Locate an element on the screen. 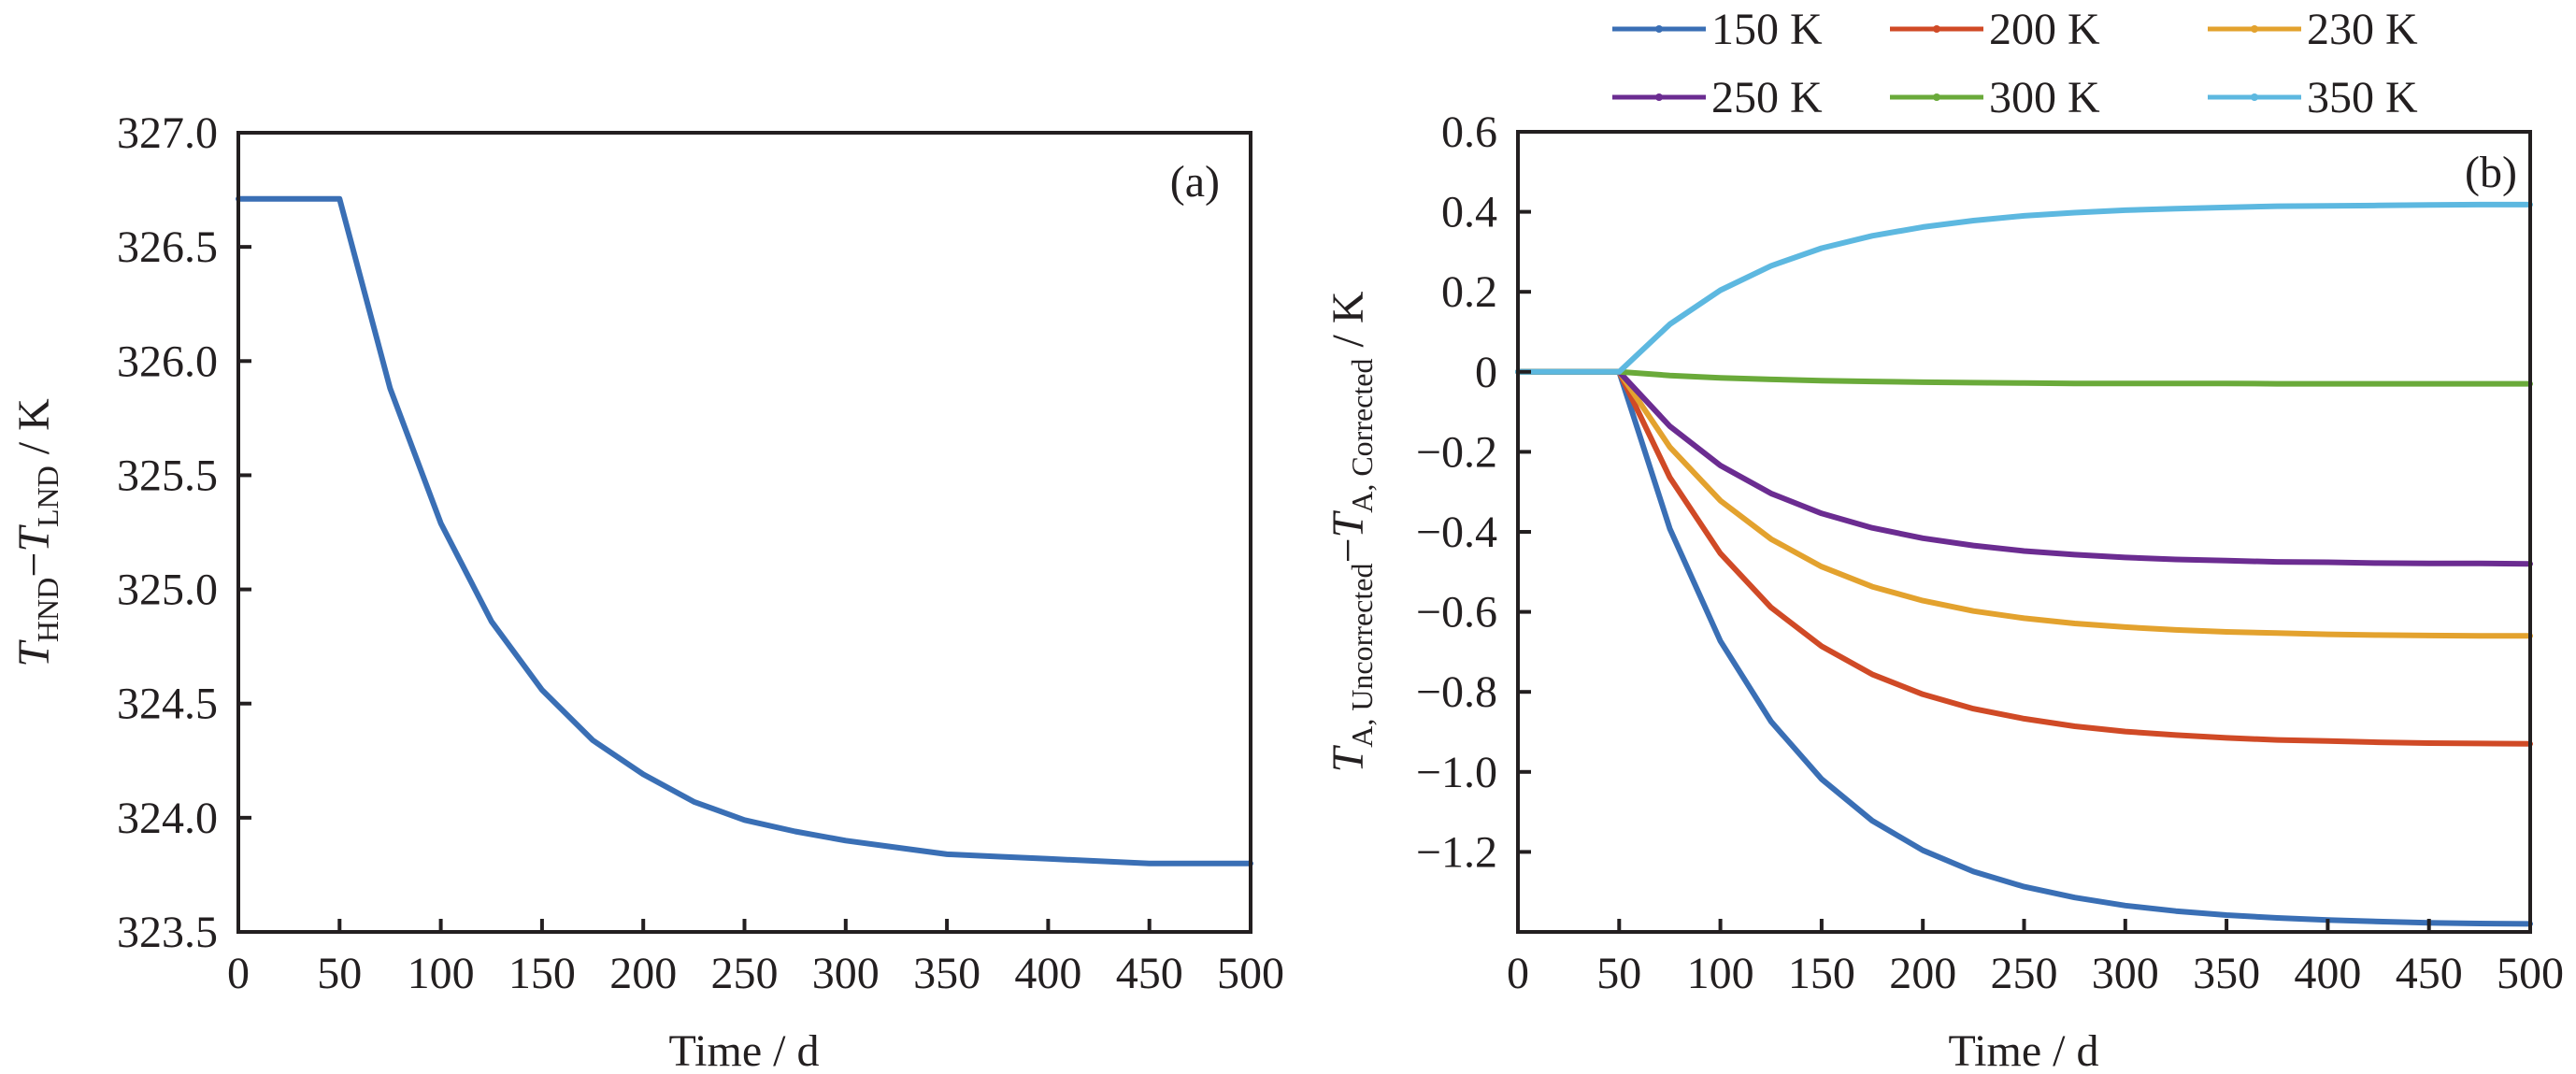 The image size is (2576, 1074). panel-b-y-axis-title: TA, Uncorrected−TA, Corrected / K is located at coordinates (1351, 531).